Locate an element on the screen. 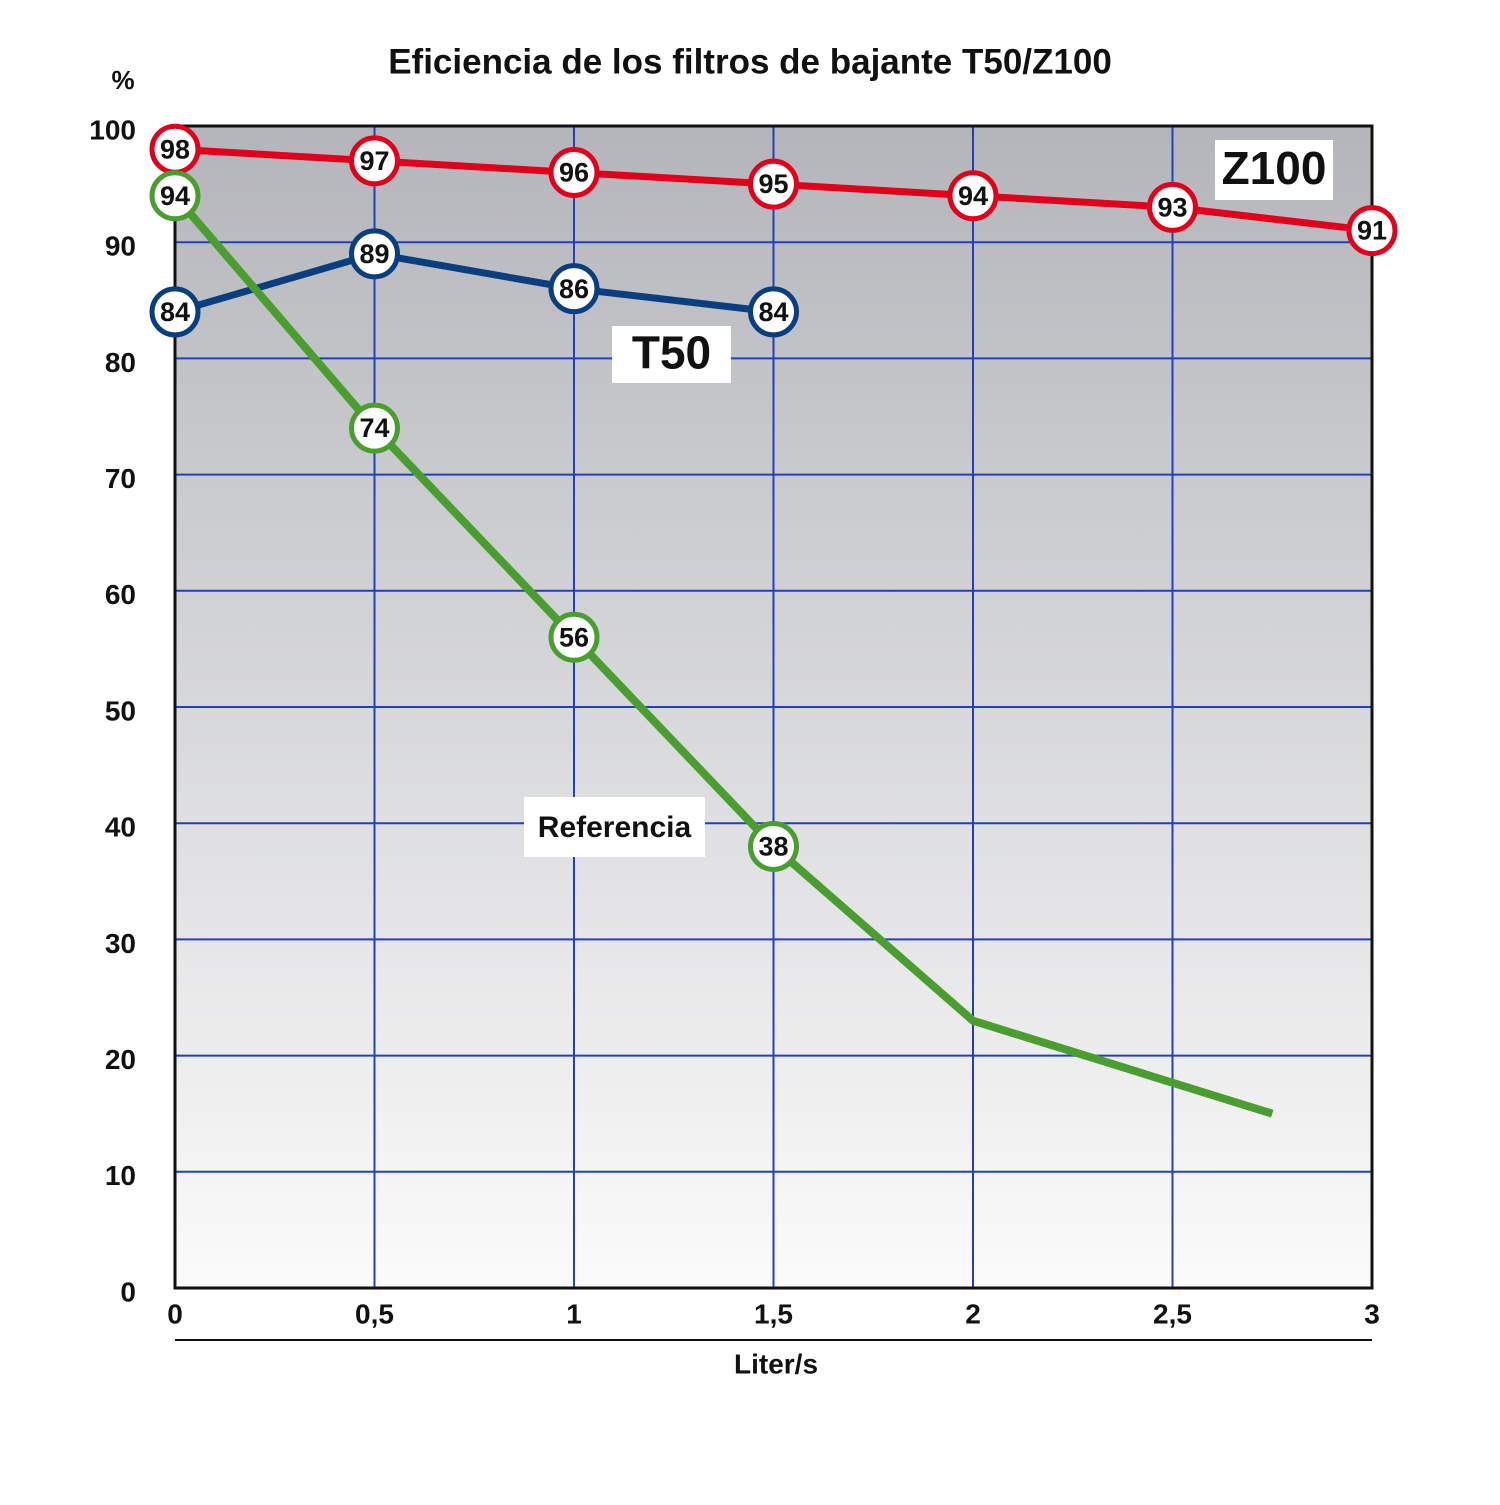  data-label: 91 is located at coordinates (1372, 231).